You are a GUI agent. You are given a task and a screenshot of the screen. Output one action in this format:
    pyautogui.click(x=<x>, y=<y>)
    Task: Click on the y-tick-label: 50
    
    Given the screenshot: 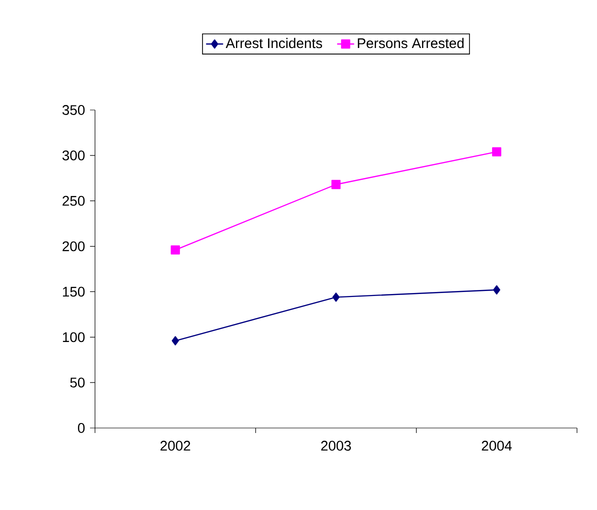 What is the action you would take?
    pyautogui.click(x=77, y=383)
    